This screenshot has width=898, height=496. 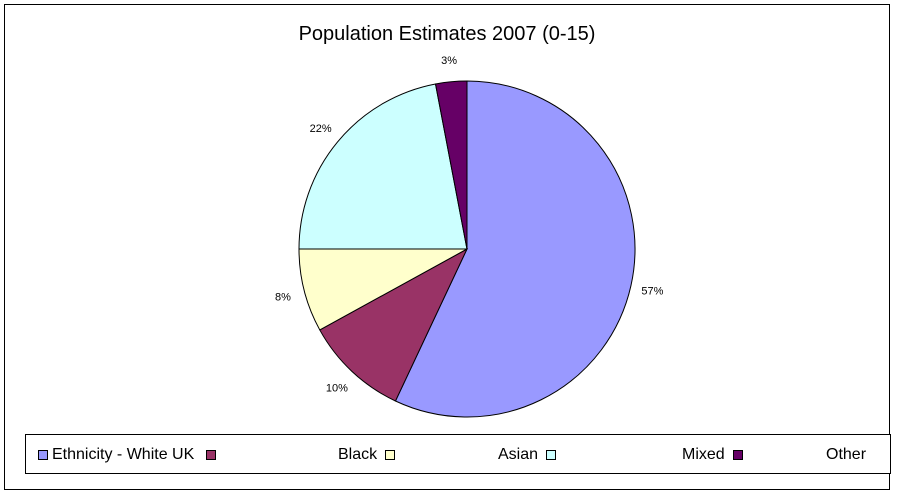 I want to click on legend-label-asian: Asian, so click(x=518, y=454).